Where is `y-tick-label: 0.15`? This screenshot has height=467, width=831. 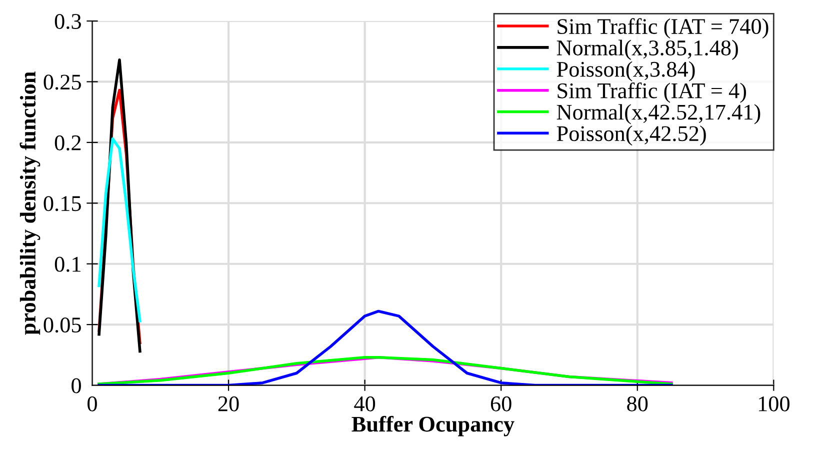
y-tick-label: 0.15 is located at coordinates (62, 204).